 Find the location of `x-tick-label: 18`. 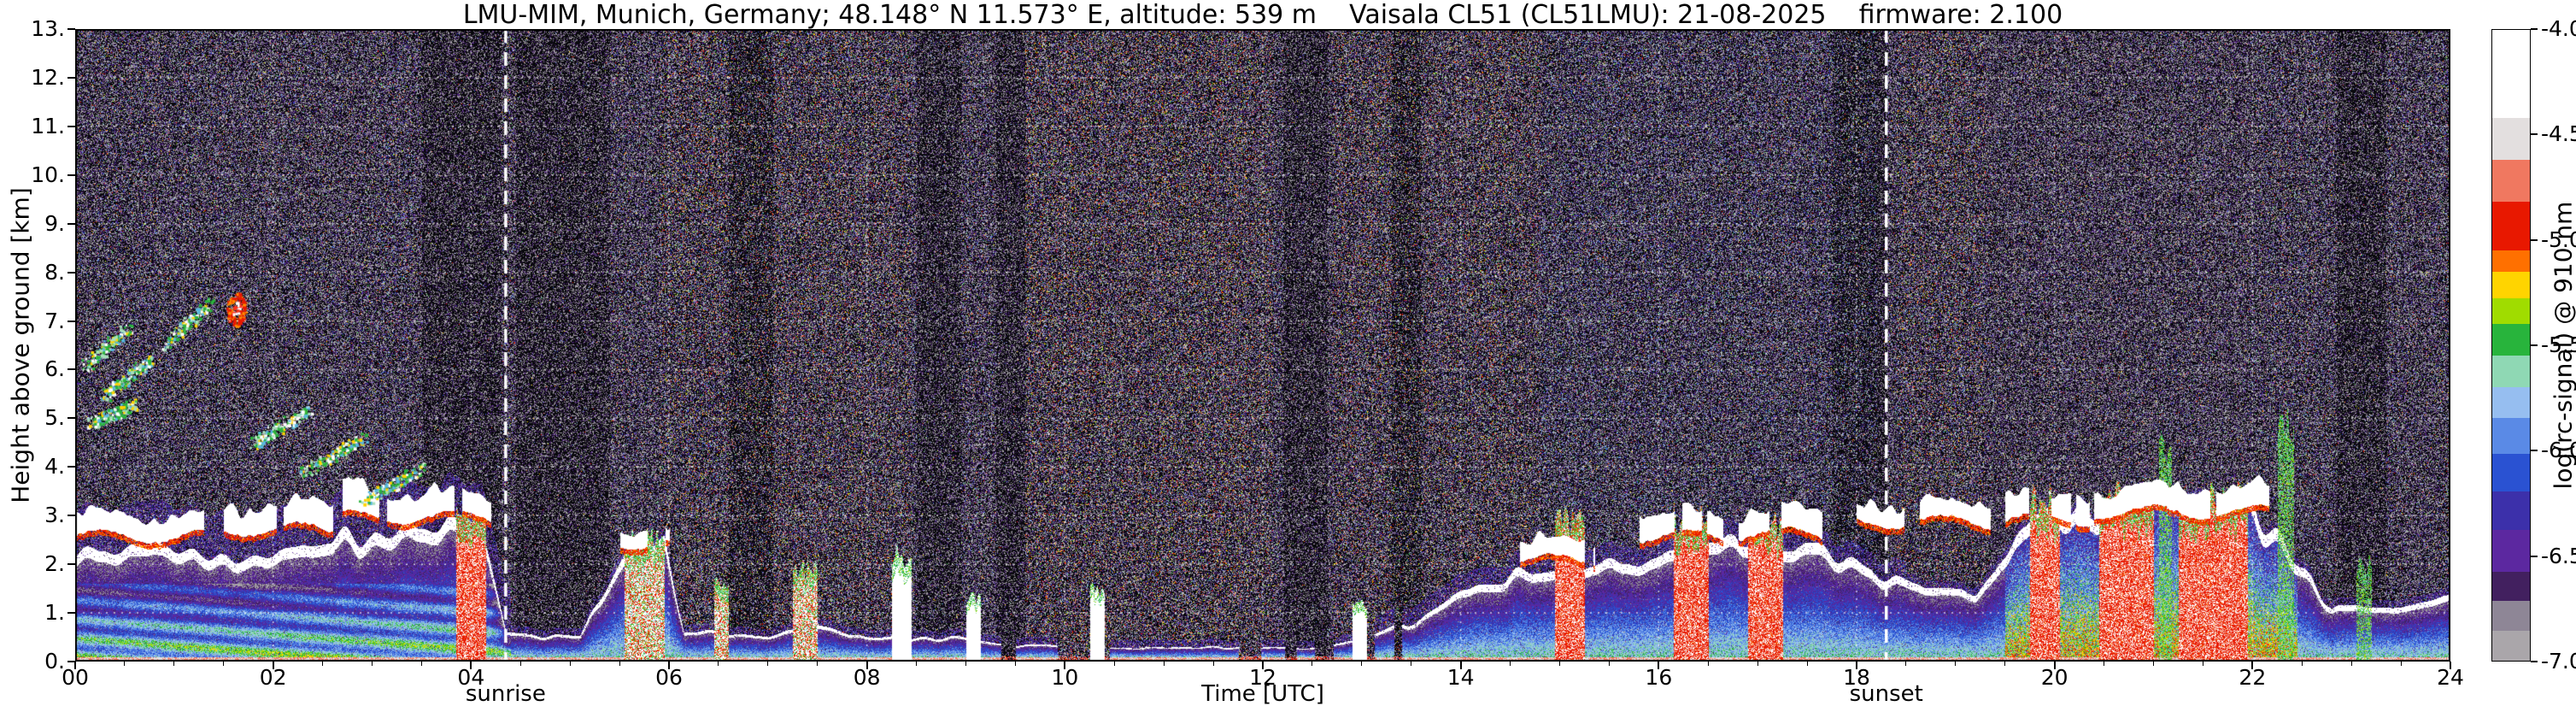

x-tick-label: 18 is located at coordinates (1856, 677).